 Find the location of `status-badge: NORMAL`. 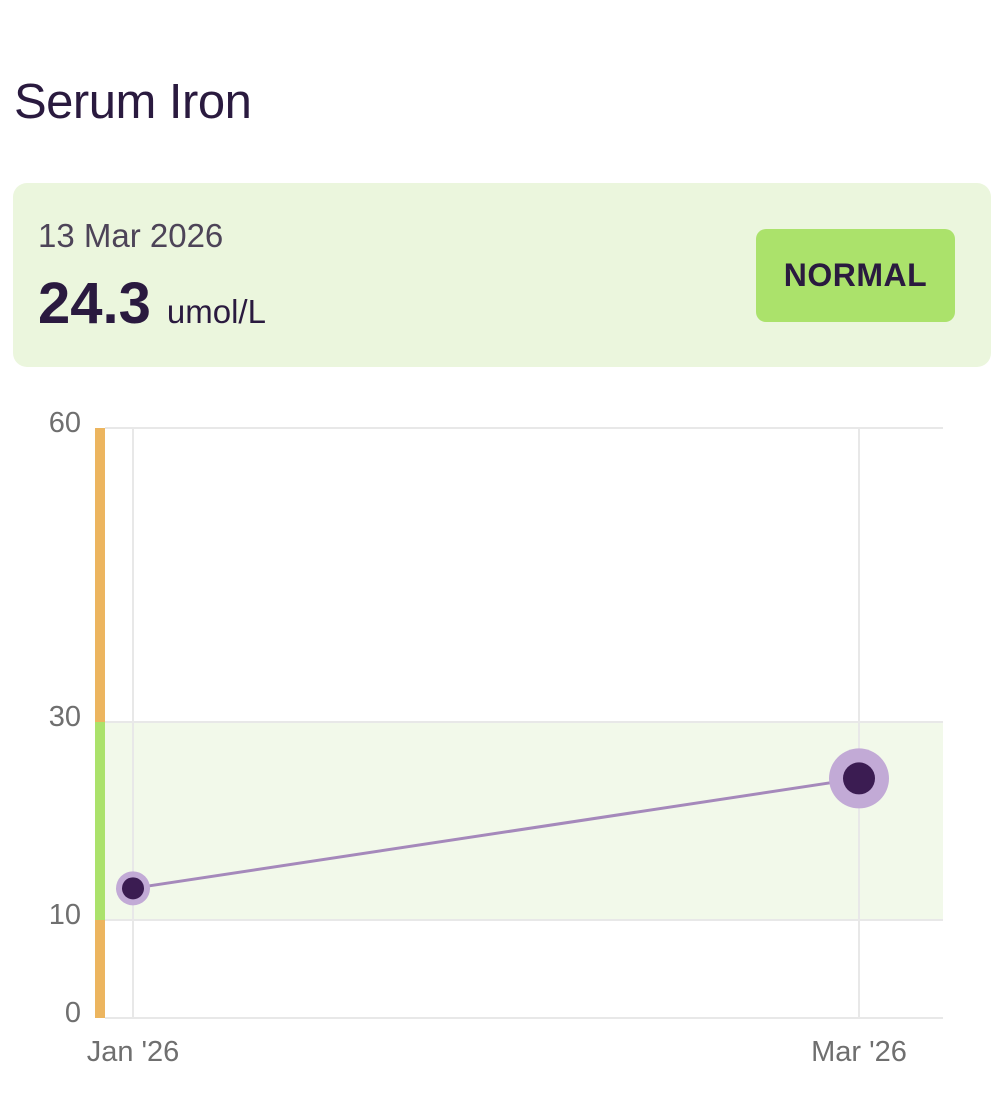

status-badge: NORMAL is located at coordinates (855, 275).